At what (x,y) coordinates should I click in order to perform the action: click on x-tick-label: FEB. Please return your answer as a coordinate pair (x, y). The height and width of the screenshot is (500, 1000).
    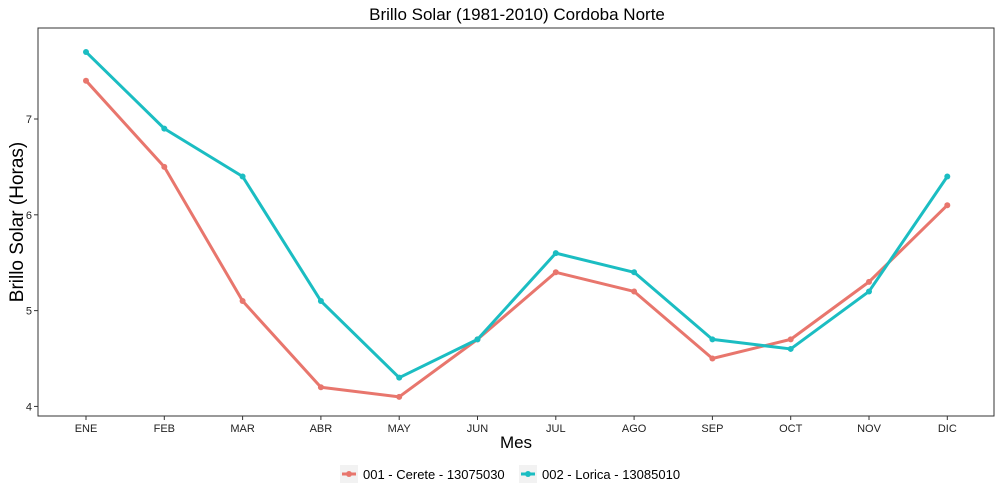
    Looking at the image, I should click on (164, 429).